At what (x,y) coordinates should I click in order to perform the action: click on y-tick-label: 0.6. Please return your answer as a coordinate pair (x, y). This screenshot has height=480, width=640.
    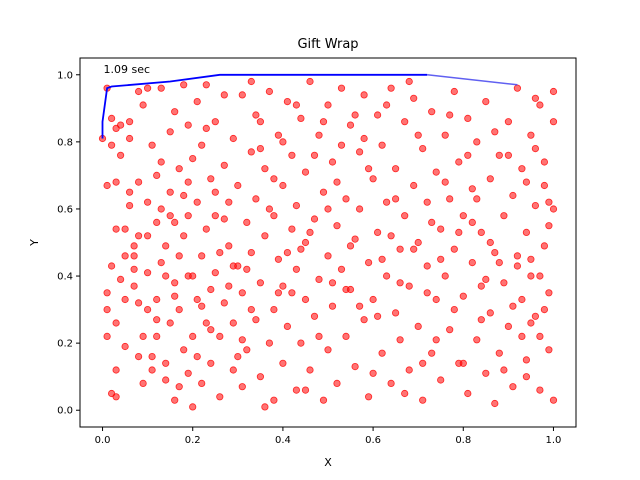
    Looking at the image, I should click on (65, 209).